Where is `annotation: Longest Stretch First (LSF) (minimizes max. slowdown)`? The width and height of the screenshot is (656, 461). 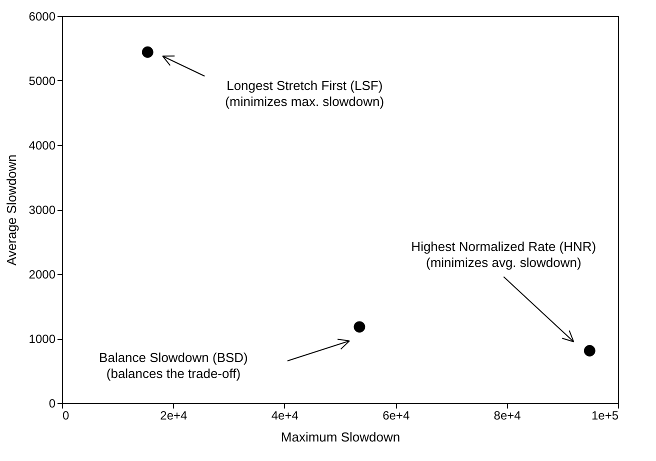
annotation: Longest Stretch First (LSF) (minimizes max. slowdown) is located at coordinates (304, 94).